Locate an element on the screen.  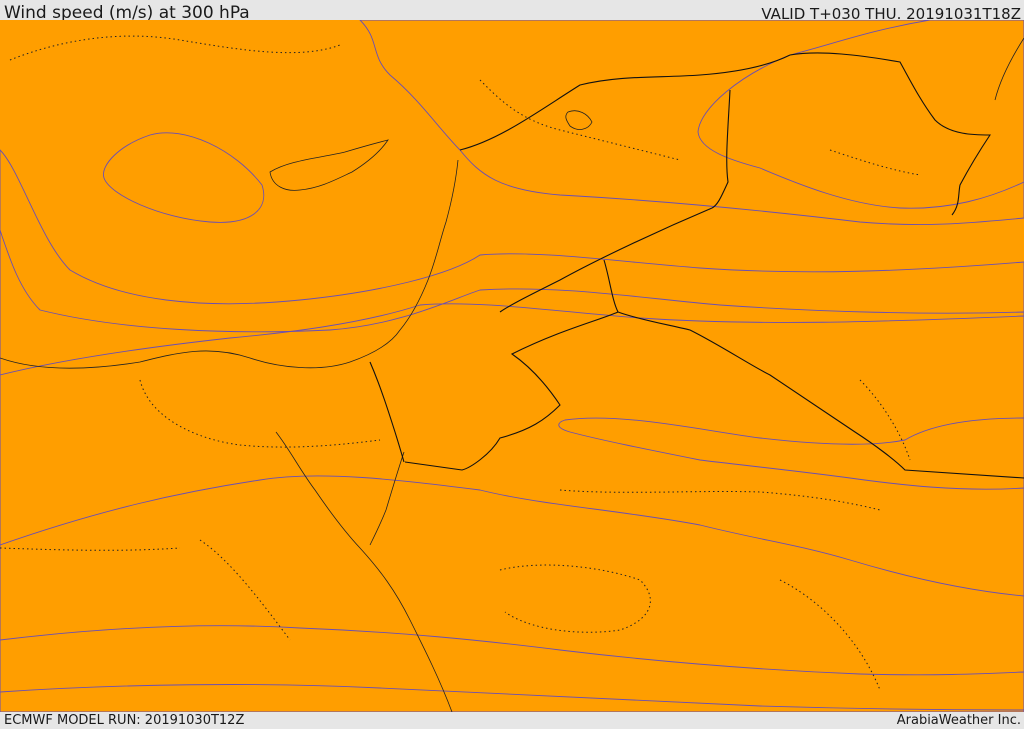
lake-van-outline is located at coordinates (579, 120).